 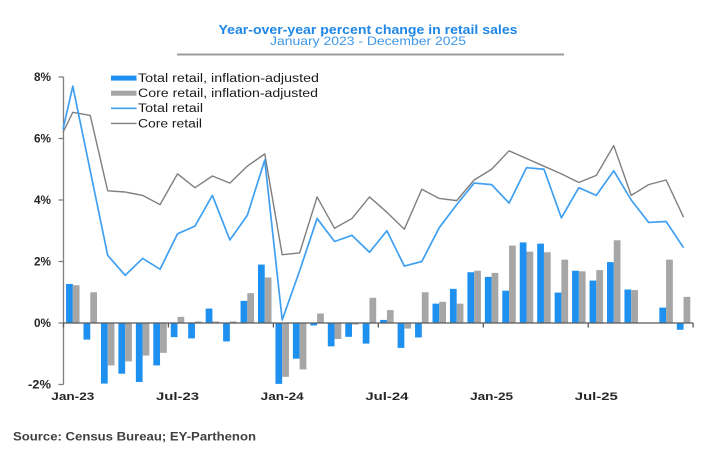 What do you see at coordinates (42, 140) in the screenshot?
I see `svg-text: 6%` at bounding box center [42, 140].